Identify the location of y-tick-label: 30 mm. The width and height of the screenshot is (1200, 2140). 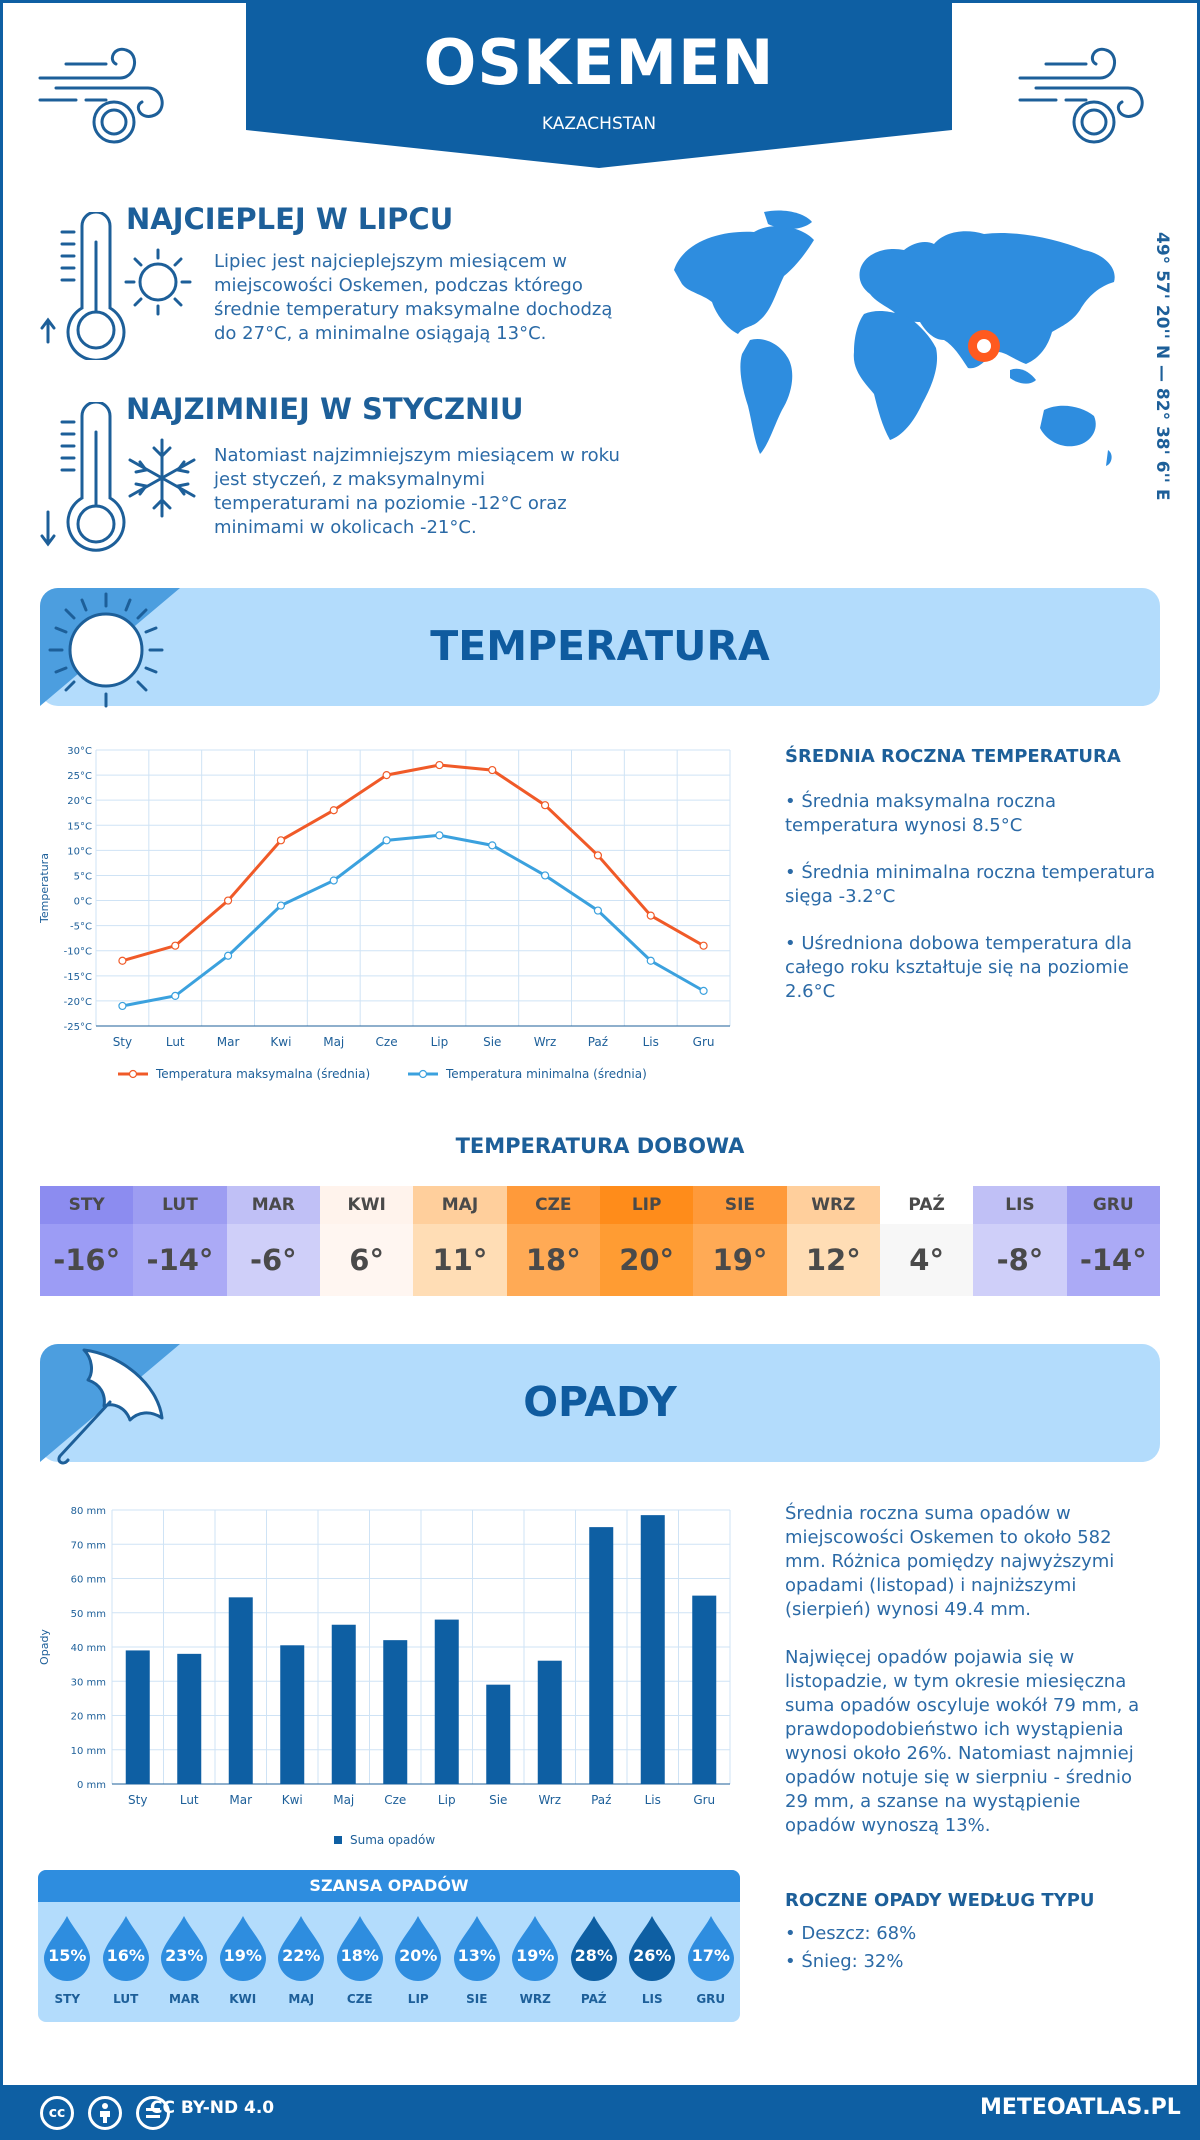
(88, 1682).